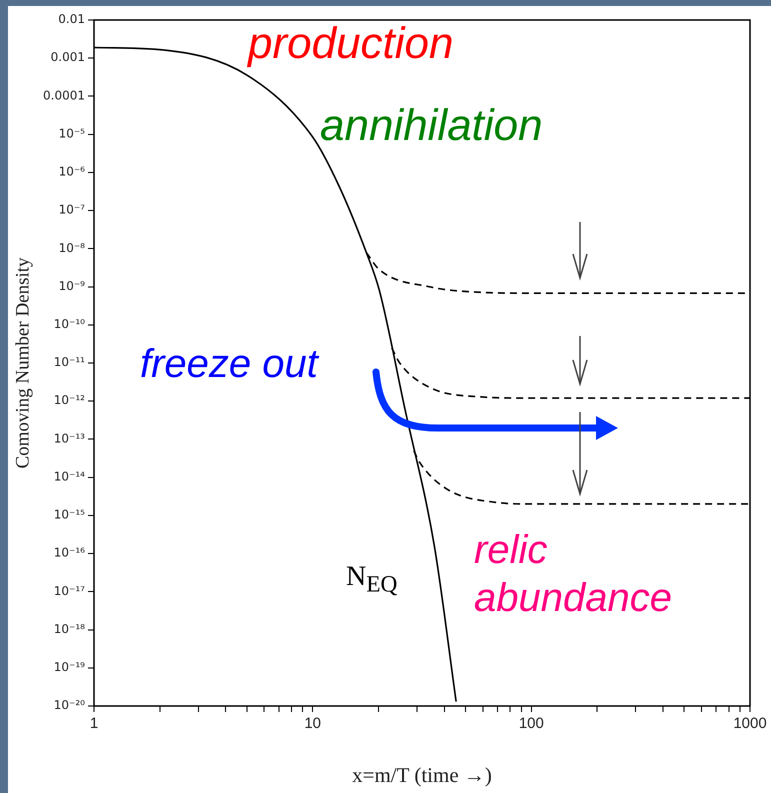 The image size is (771, 793). Describe the element at coordinates (70, 362) in the screenshot. I see `y-tick-label: 10⁻¹¹` at that location.